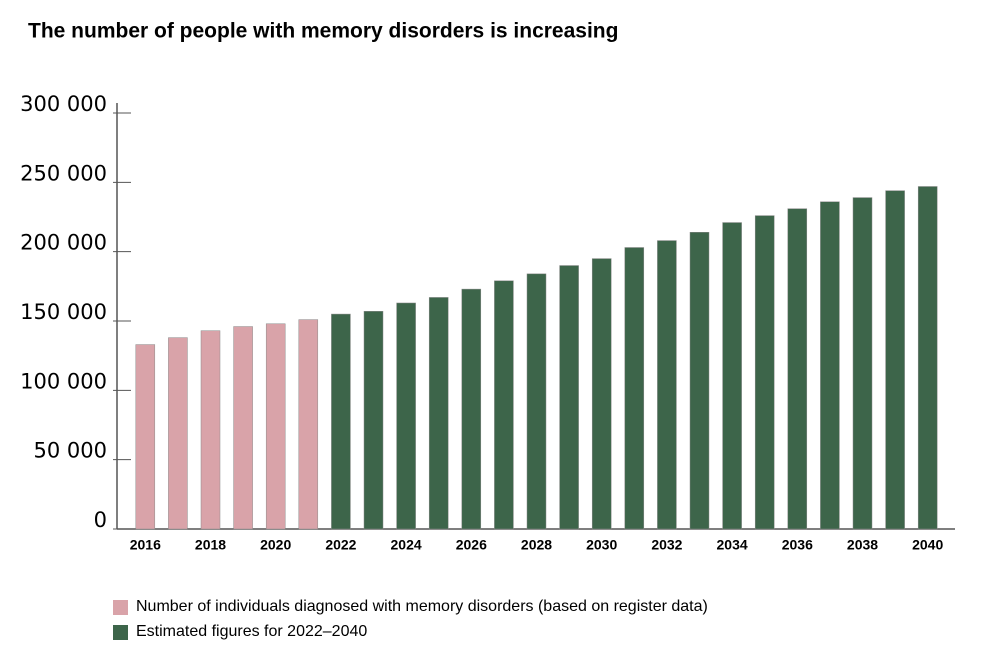 This screenshot has width=988, height=655. Describe the element at coordinates (63, 312) in the screenshot. I see `y-tick-label: 150 000` at that location.